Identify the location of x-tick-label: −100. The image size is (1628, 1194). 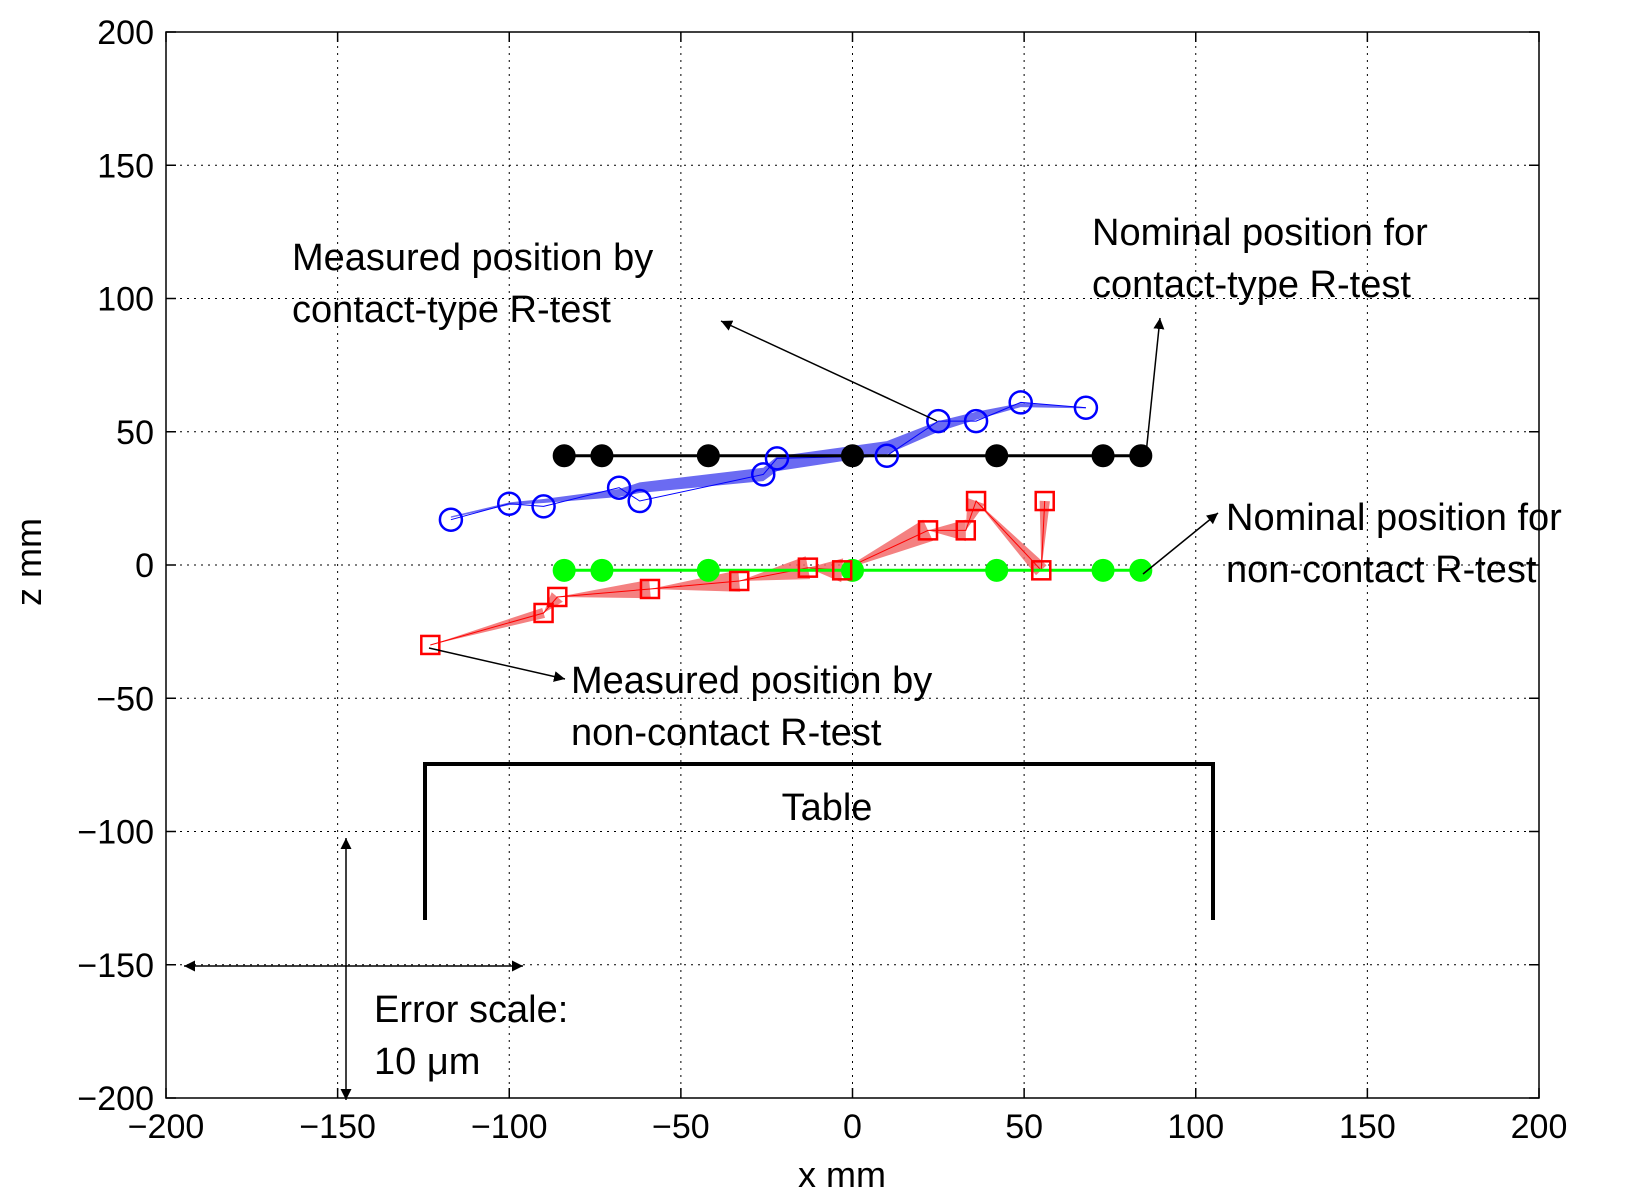
(509, 1127).